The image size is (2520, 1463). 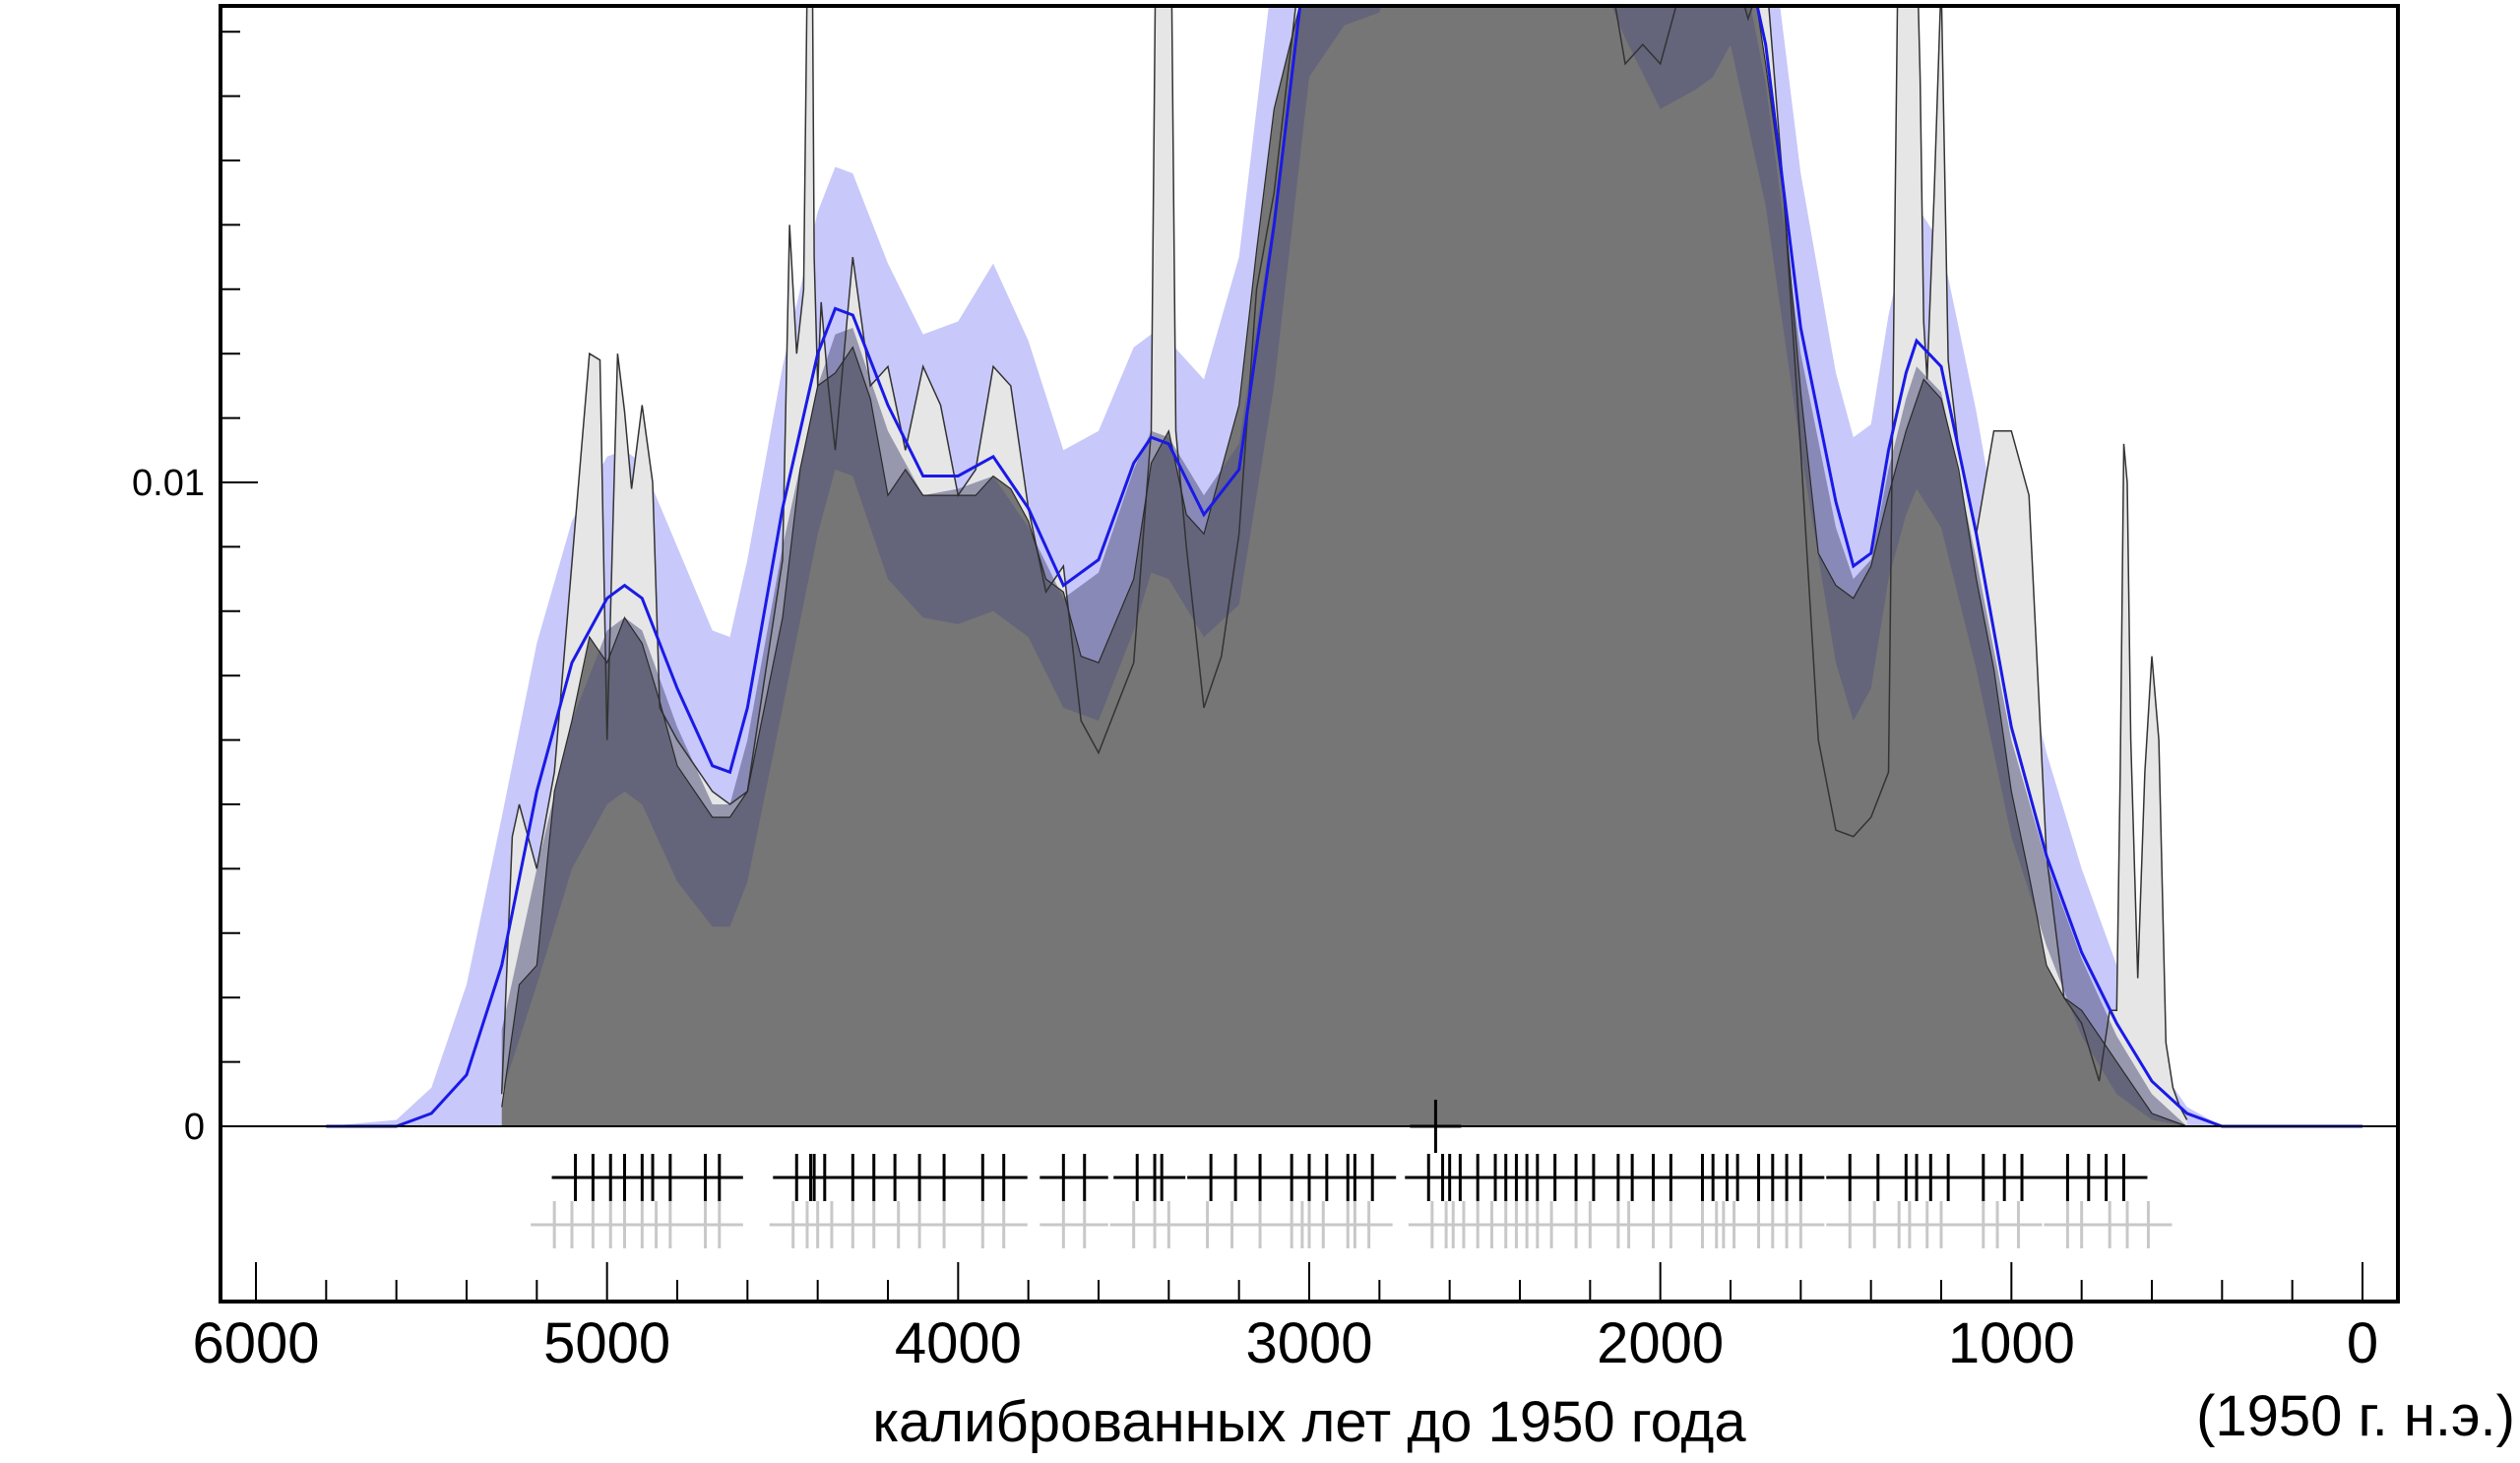 What do you see at coordinates (1308, 1343) in the screenshot?
I see `x-tick-label: 3000` at bounding box center [1308, 1343].